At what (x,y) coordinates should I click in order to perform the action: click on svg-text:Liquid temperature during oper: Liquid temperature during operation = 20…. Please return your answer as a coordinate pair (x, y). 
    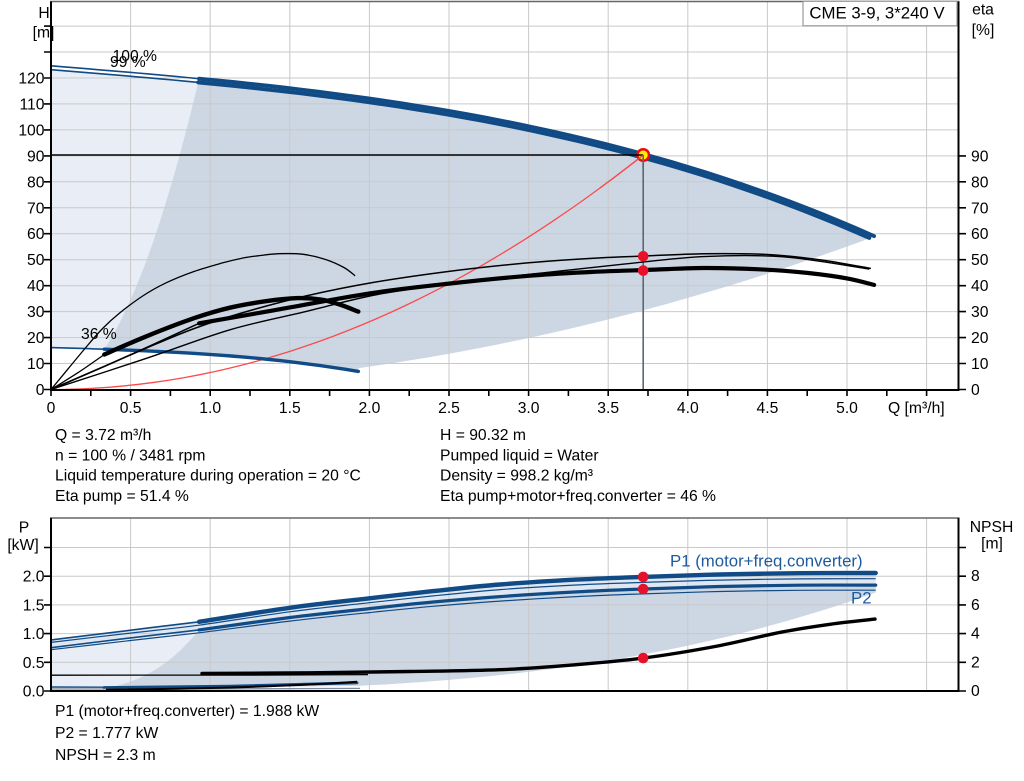
    Looking at the image, I should click on (208, 476).